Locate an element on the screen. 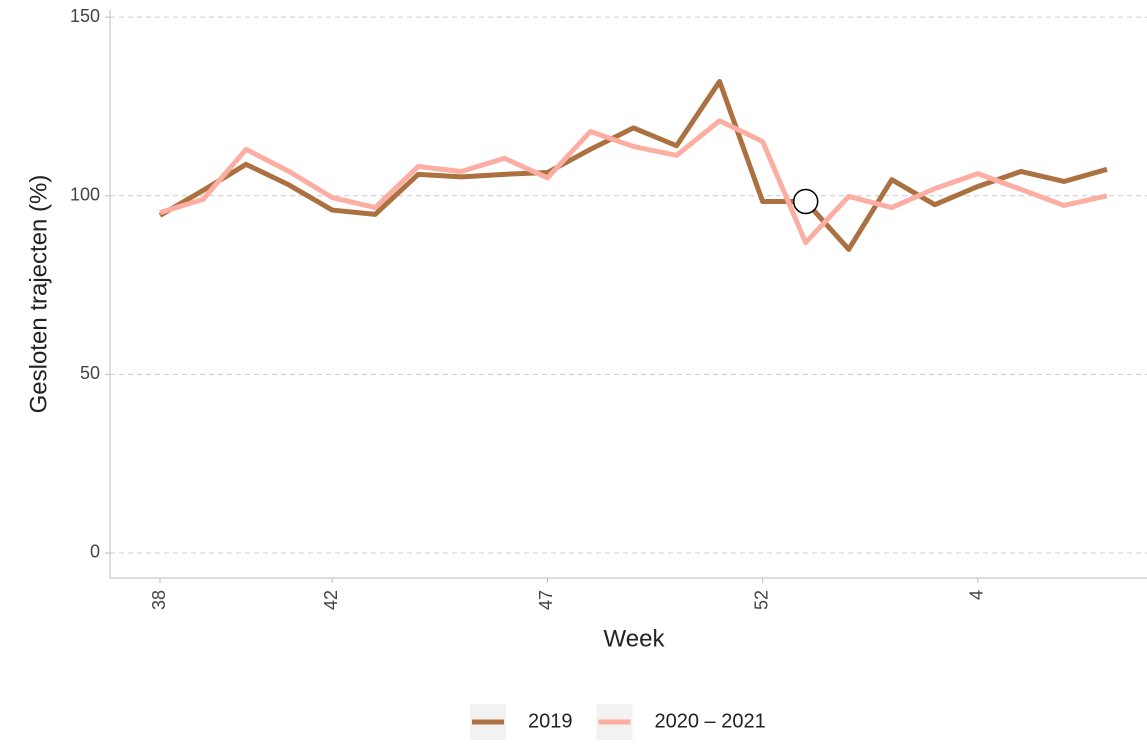  x-axis-label: Week is located at coordinates (635, 638).